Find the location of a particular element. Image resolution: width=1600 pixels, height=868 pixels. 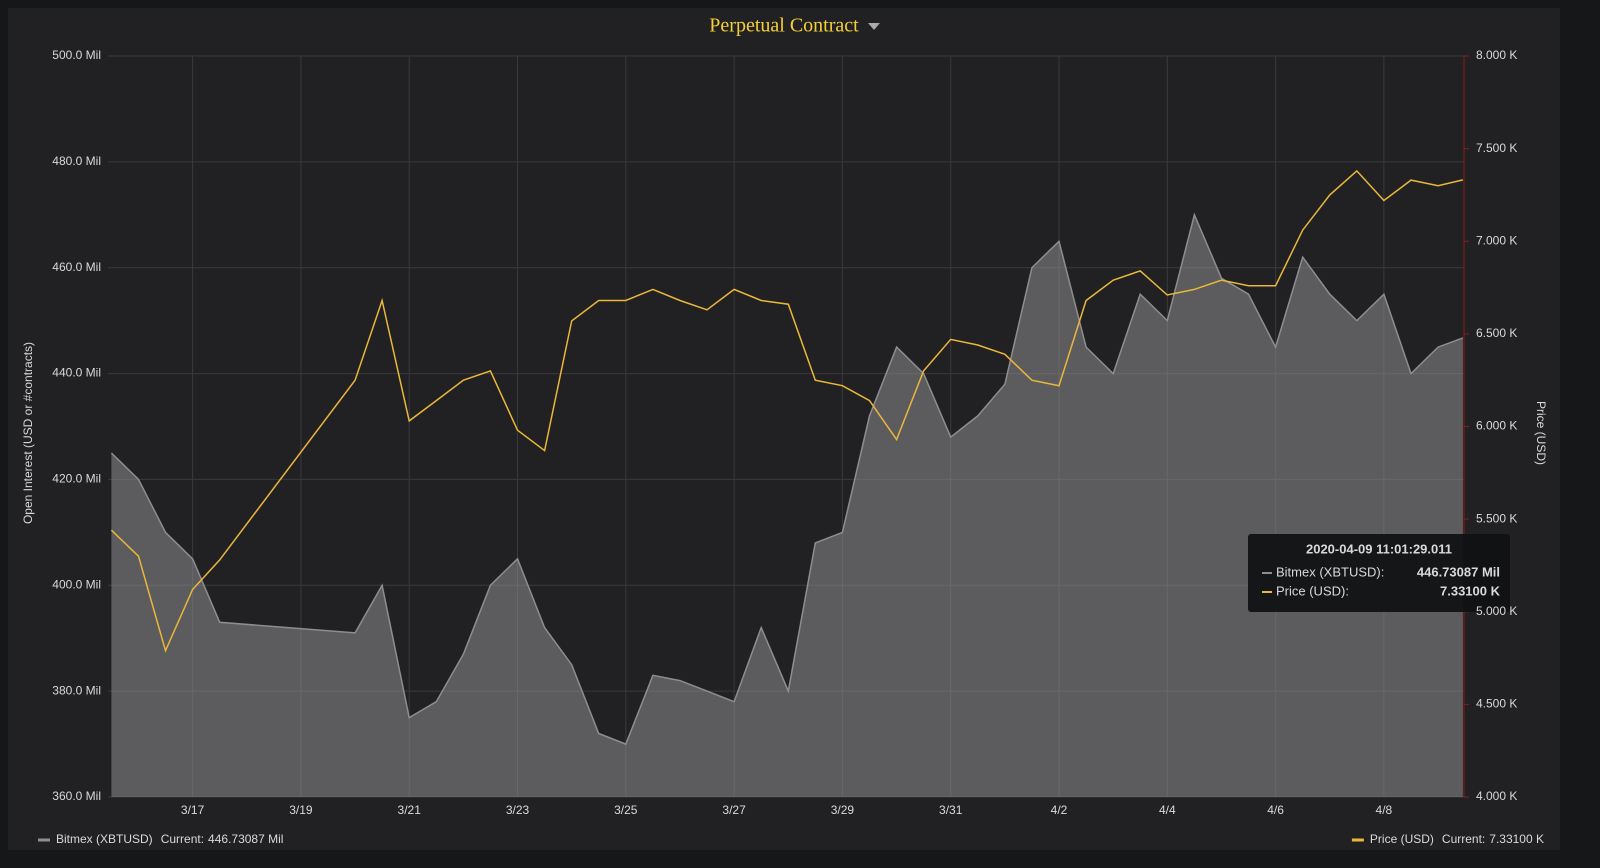

x-tick-label: 3/25 is located at coordinates (626, 810).